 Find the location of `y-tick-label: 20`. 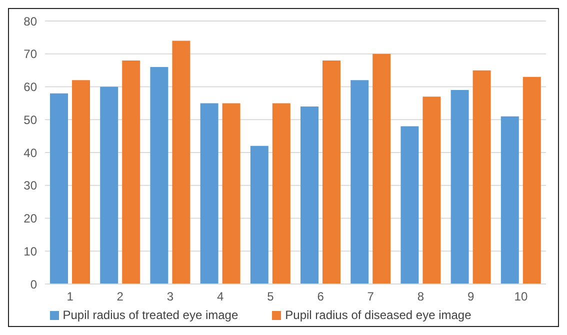

y-tick-label: 20 is located at coordinates (31, 219).